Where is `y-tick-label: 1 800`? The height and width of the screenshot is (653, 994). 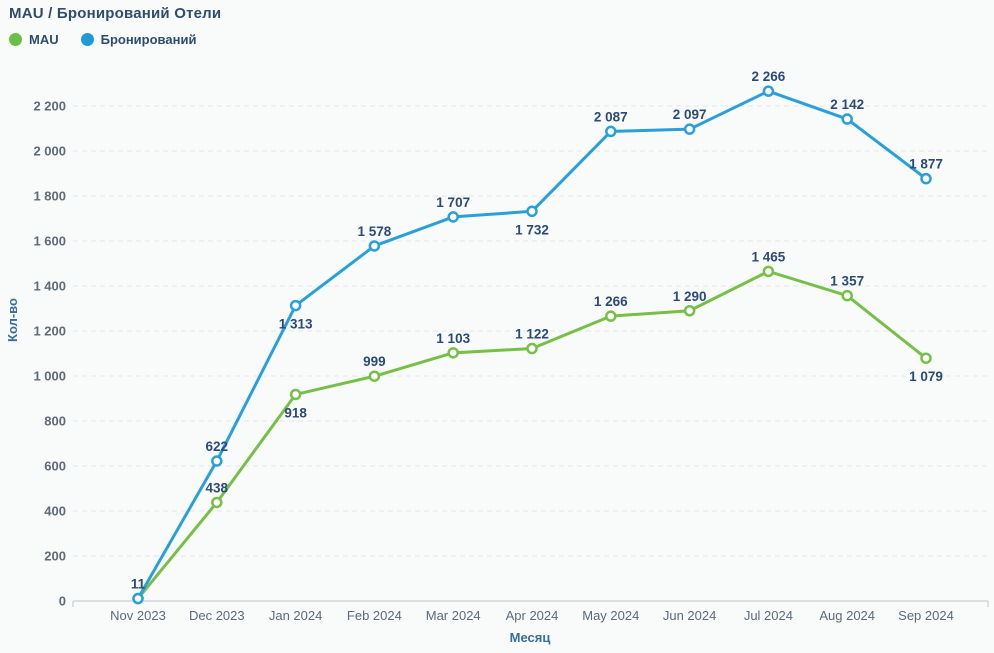 y-tick-label: 1 800 is located at coordinates (49, 196).